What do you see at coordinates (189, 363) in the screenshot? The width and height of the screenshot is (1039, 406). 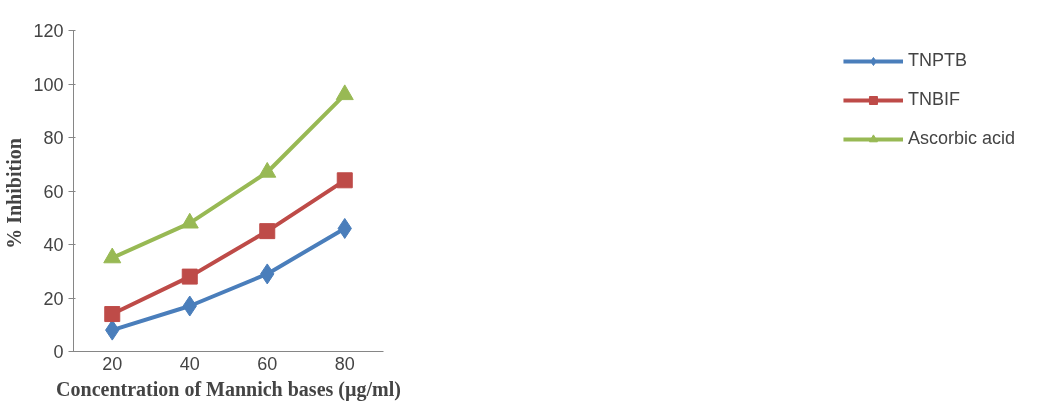 I see `x-tick-label: 40` at bounding box center [189, 363].